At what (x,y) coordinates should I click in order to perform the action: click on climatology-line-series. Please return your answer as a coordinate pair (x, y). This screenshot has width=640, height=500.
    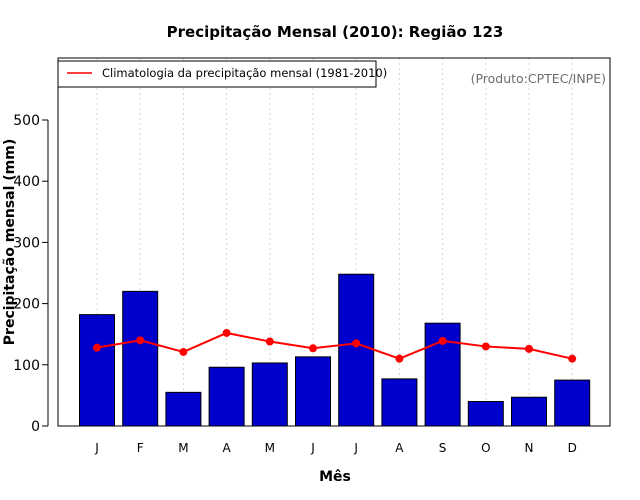
    Looking at the image, I should click on (335, 345).